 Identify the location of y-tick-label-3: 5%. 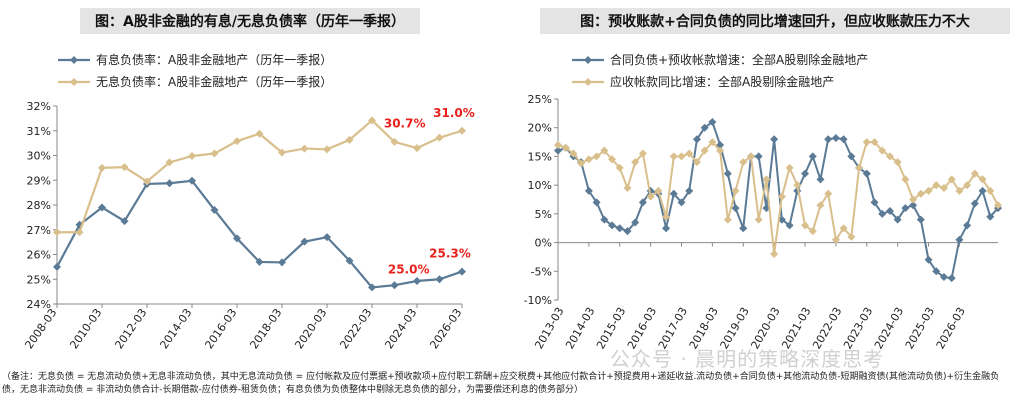
(543, 214).